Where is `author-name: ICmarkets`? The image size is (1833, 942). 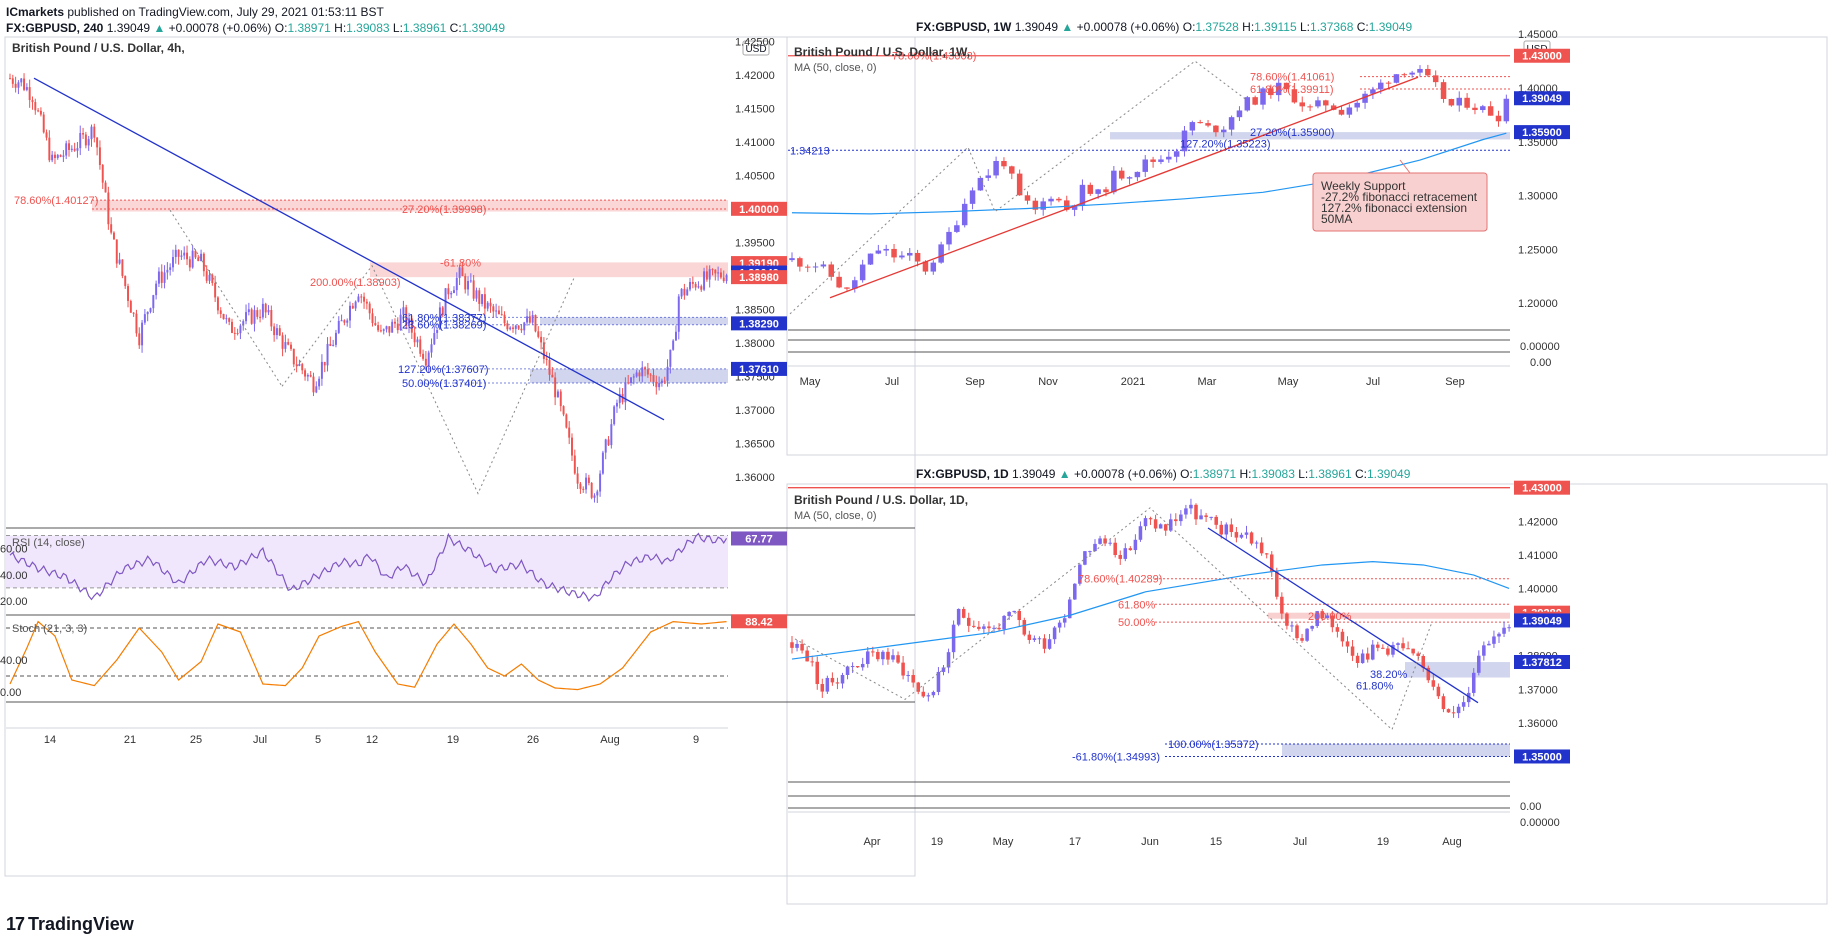
author-name: ICmarkets is located at coordinates (35, 12).